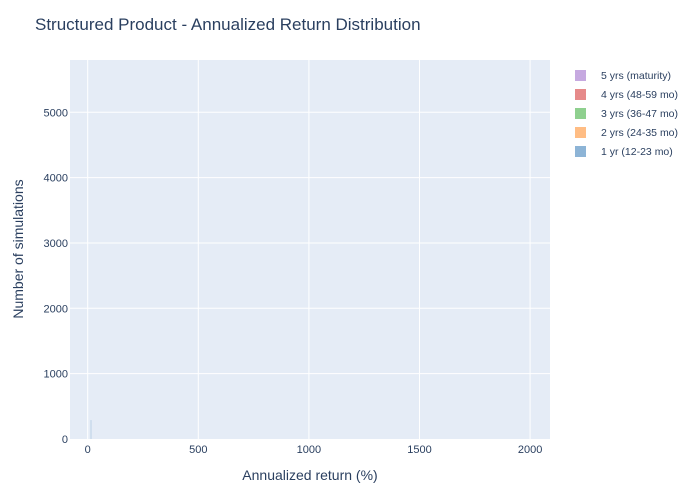 The width and height of the screenshot is (700, 500). I want to click on y-tick-label: 4000, so click(56, 179).